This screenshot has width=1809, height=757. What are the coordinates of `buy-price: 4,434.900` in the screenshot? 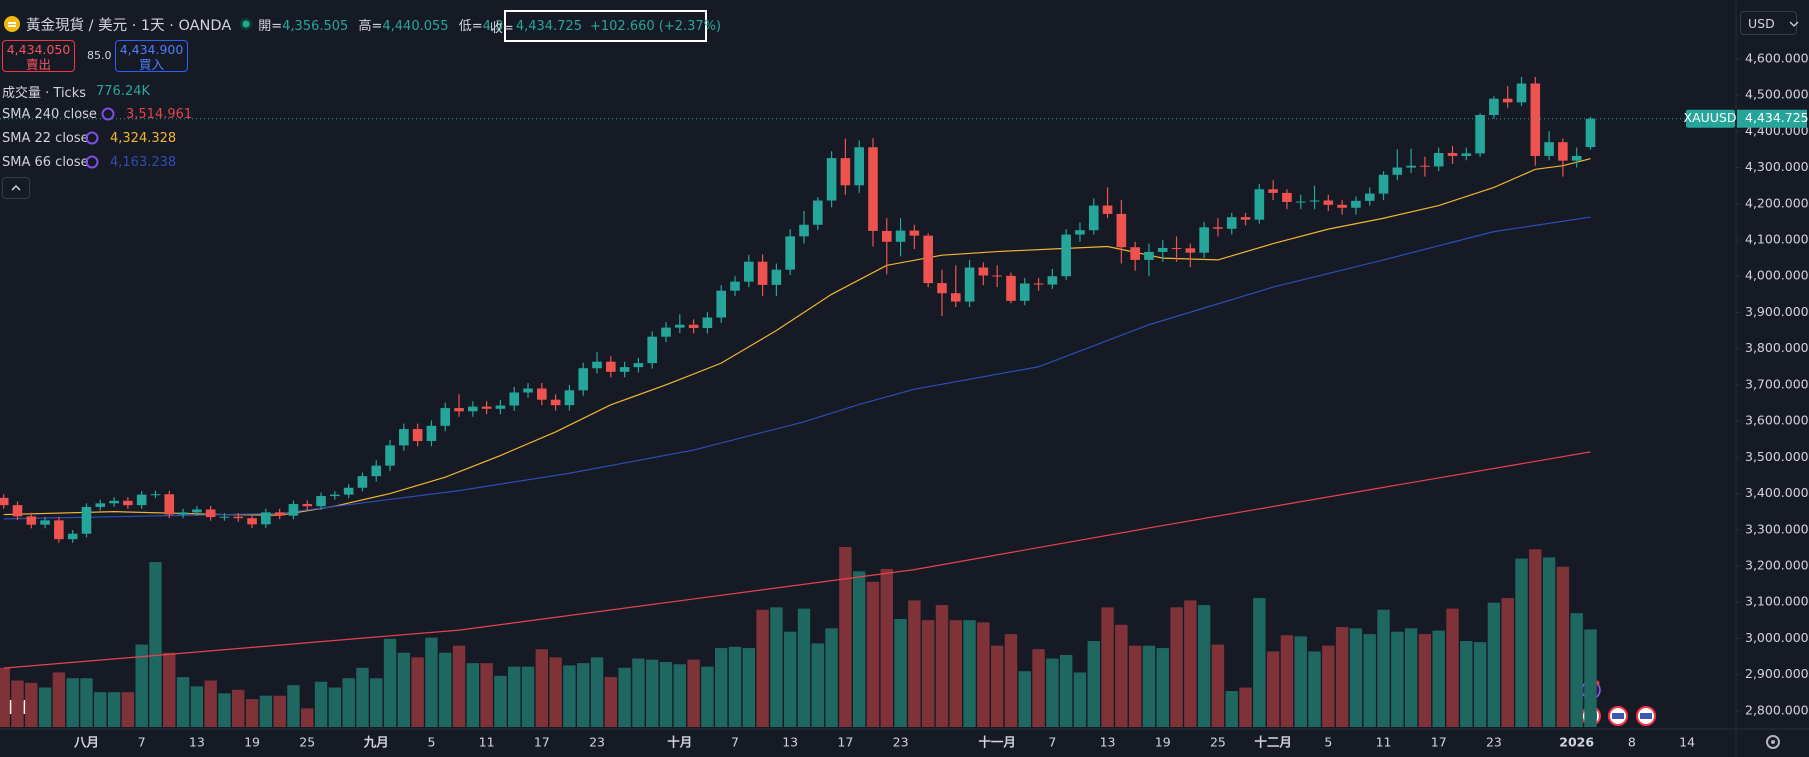 It's located at (151, 49).